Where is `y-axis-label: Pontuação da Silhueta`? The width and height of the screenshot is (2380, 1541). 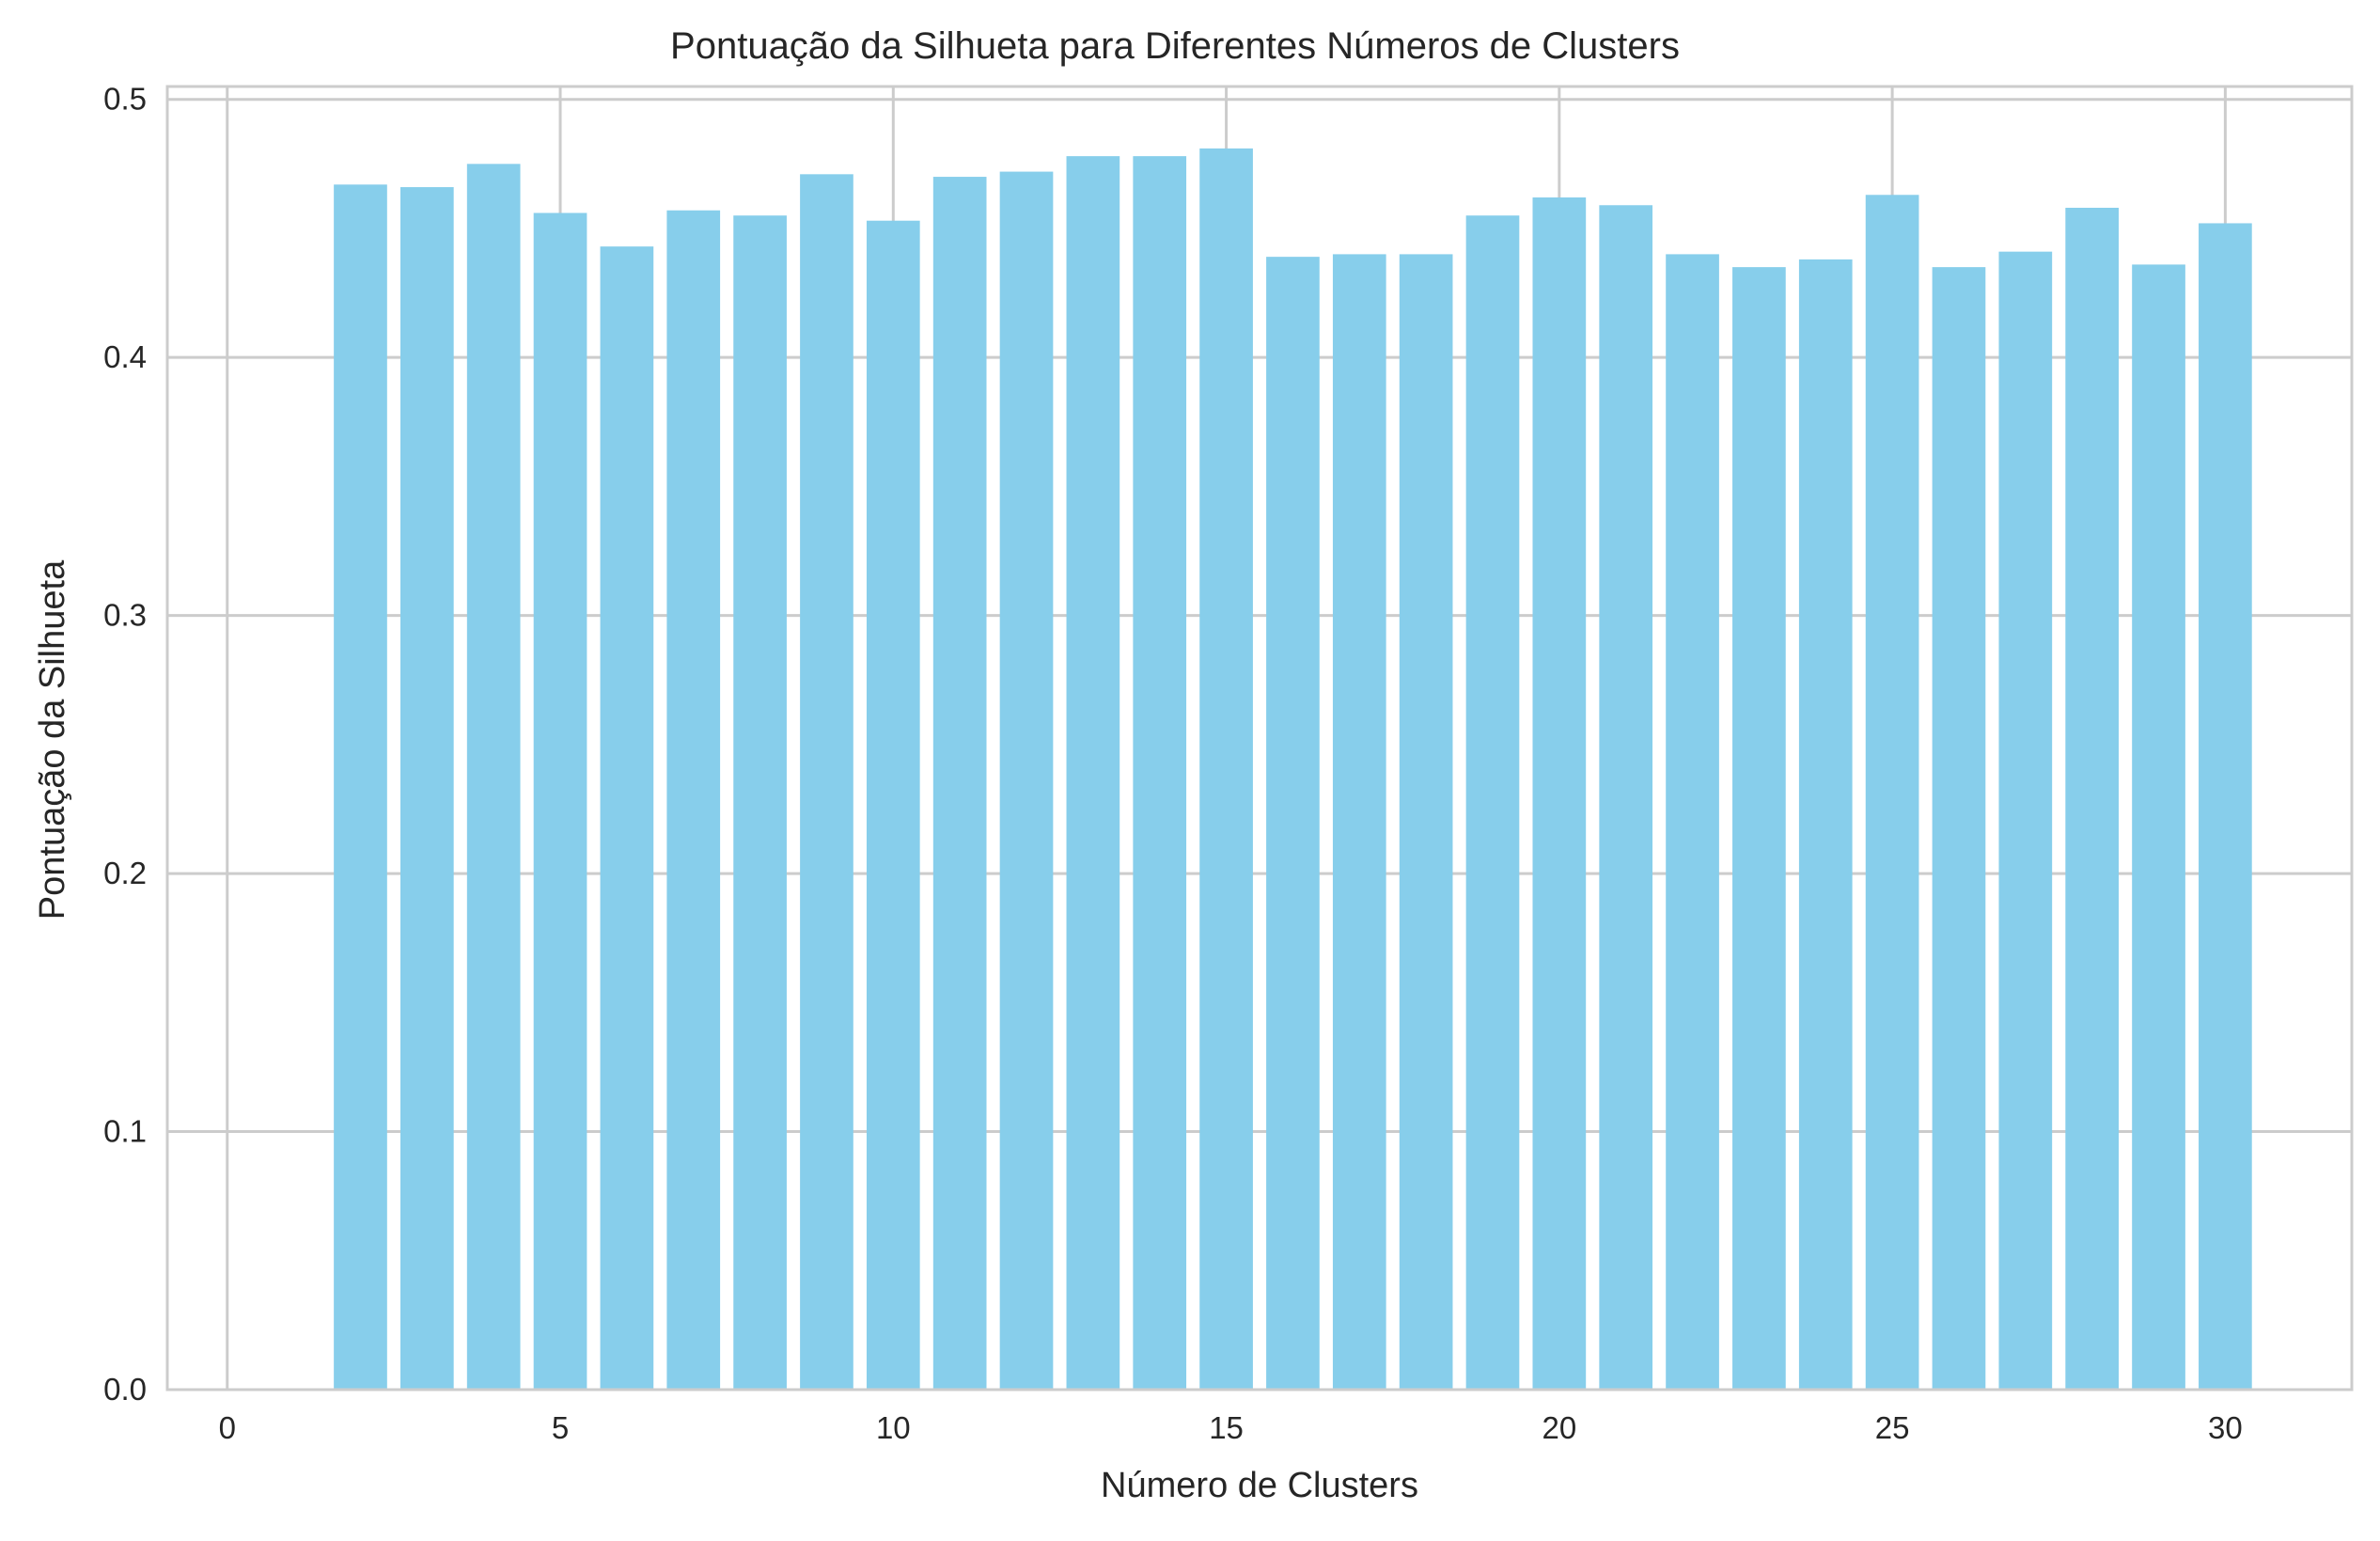 y-axis-label: Pontuação da Silhueta is located at coordinates (52, 739).